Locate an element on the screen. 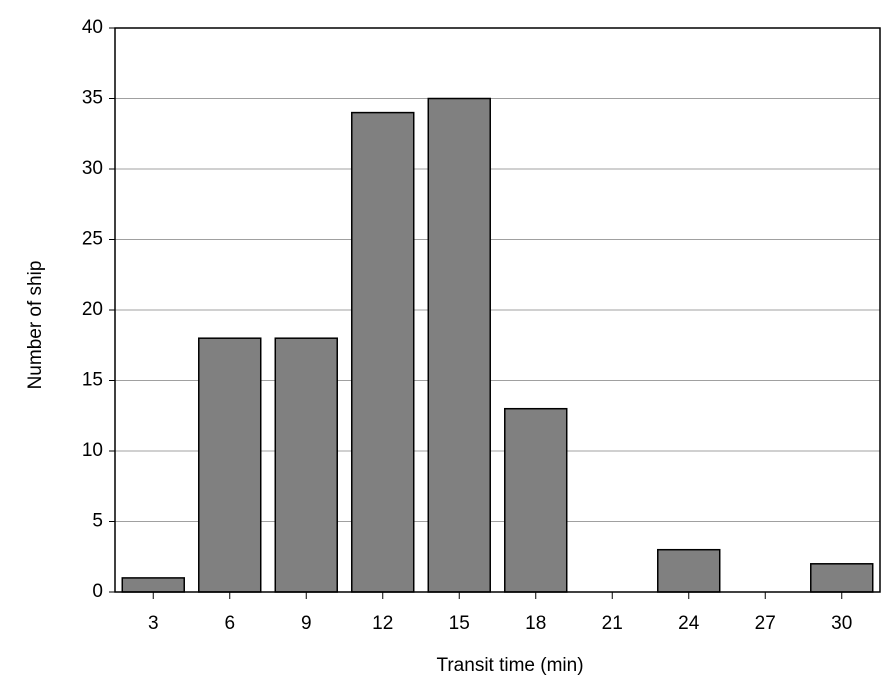  y-tick-label: 0 is located at coordinates (97, 591).